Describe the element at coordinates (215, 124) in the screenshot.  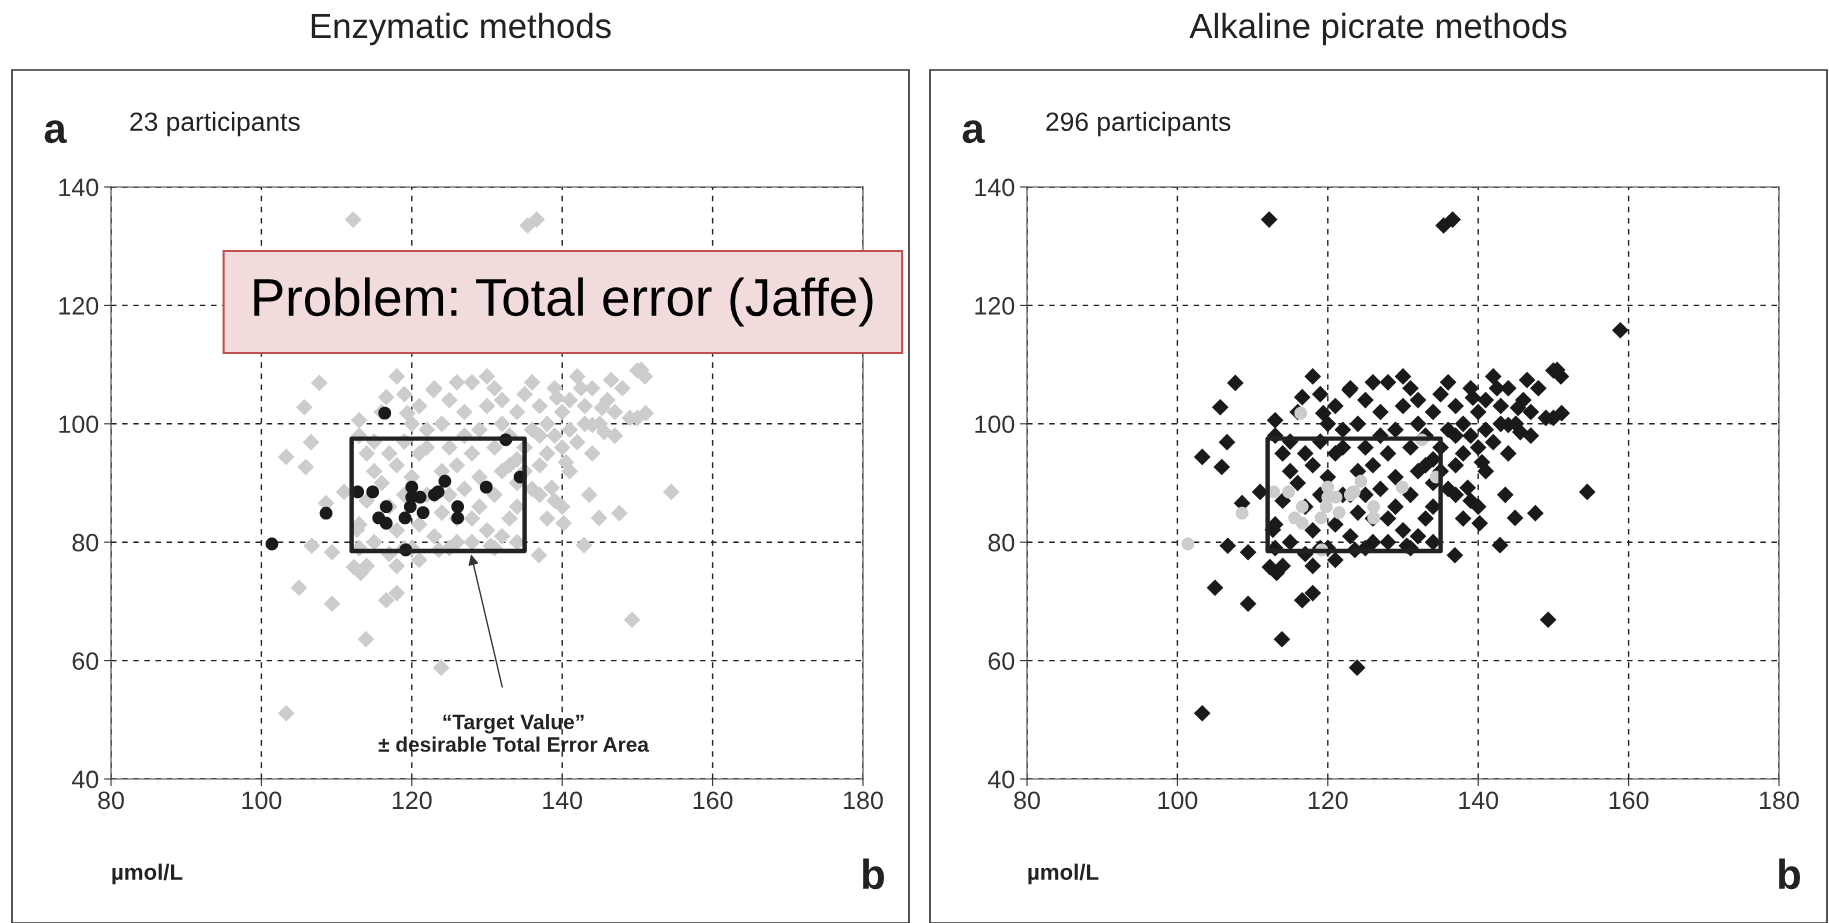
I see `chart-subtitle: 23 participants` at that location.